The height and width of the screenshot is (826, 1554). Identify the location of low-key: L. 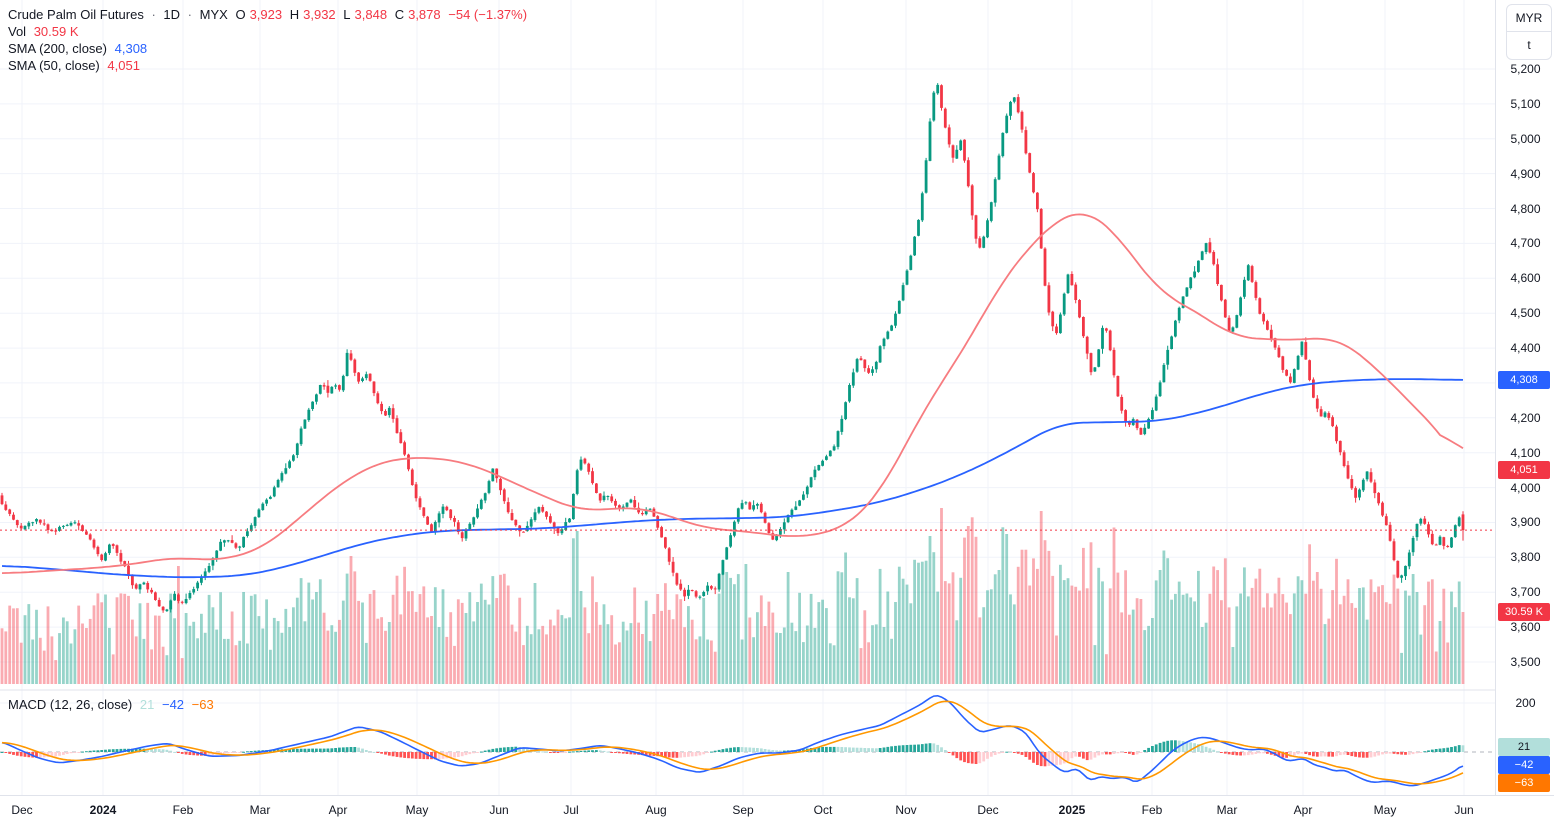
(347, 14).